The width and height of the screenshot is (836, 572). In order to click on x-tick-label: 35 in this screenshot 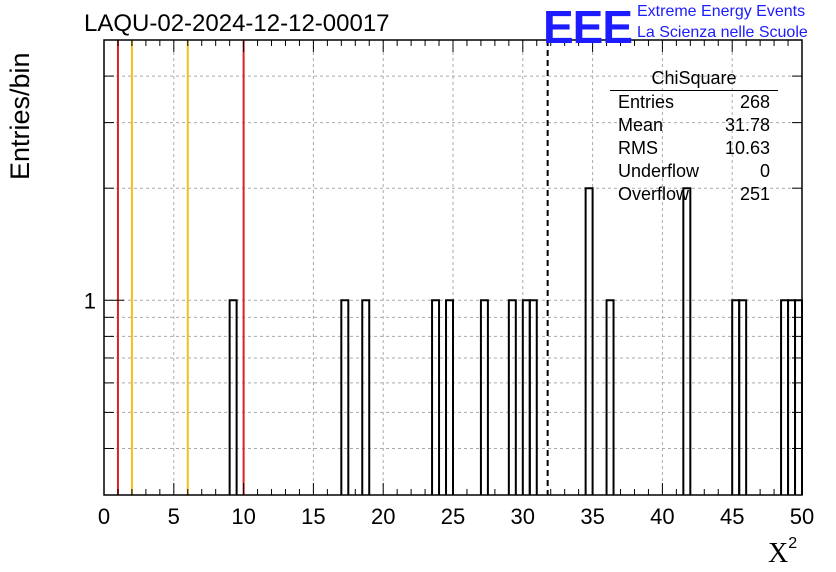, I will do `click(592, 516)`.